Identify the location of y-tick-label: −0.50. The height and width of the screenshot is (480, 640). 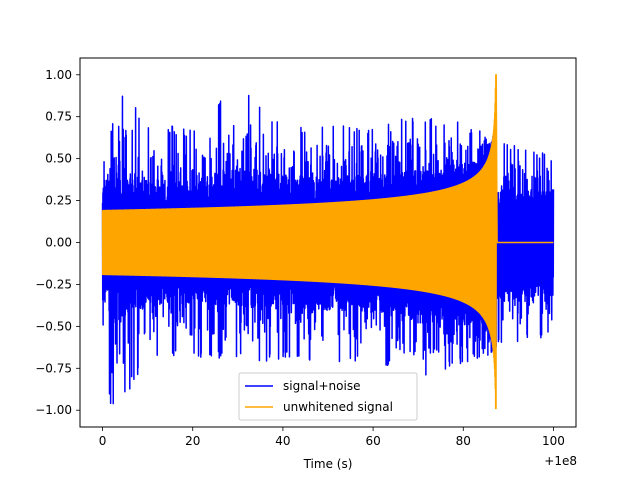
(53, 326).